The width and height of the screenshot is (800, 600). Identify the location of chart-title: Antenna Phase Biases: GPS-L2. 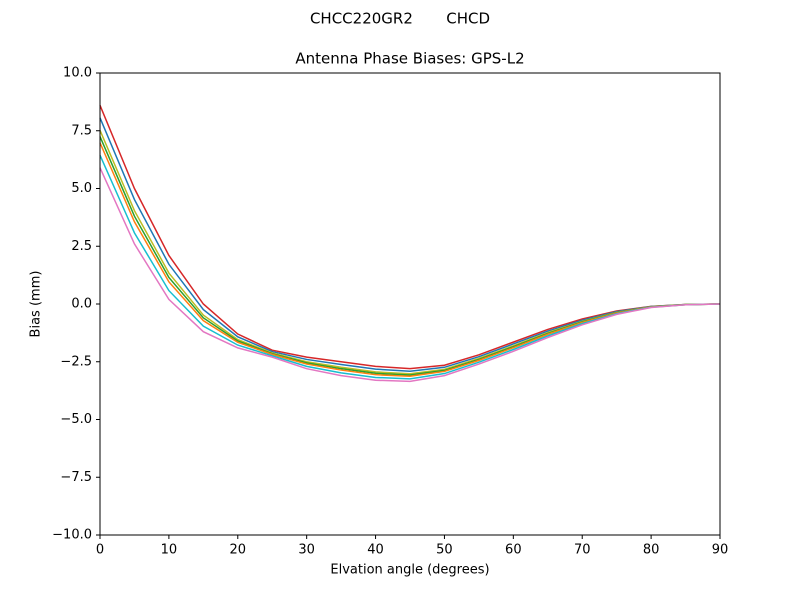
(409, 59).